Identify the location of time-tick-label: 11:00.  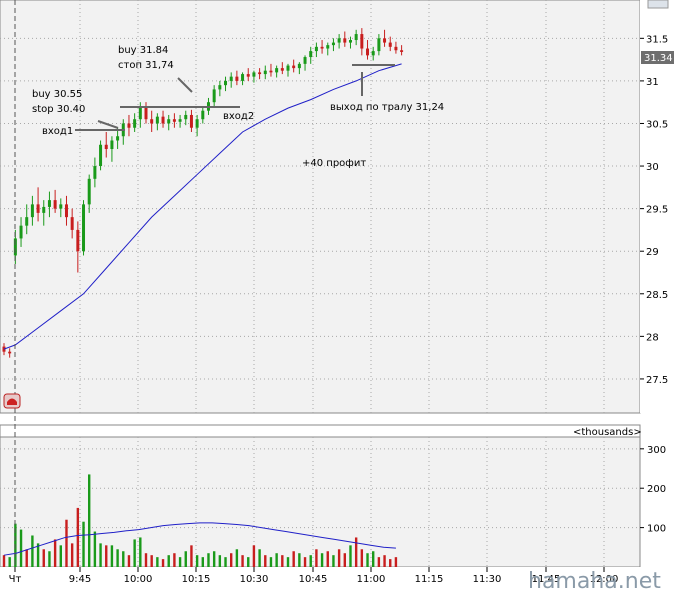
(371, 579).